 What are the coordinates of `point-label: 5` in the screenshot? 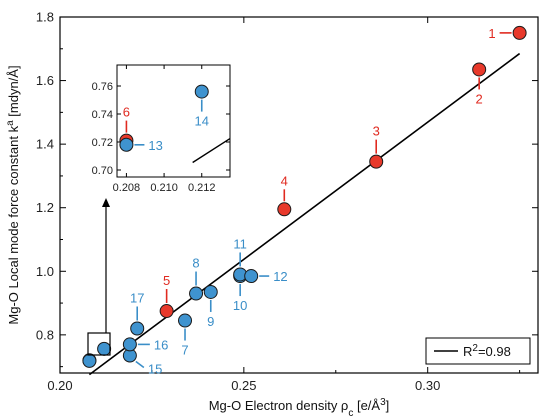 It's located at (166, 280).